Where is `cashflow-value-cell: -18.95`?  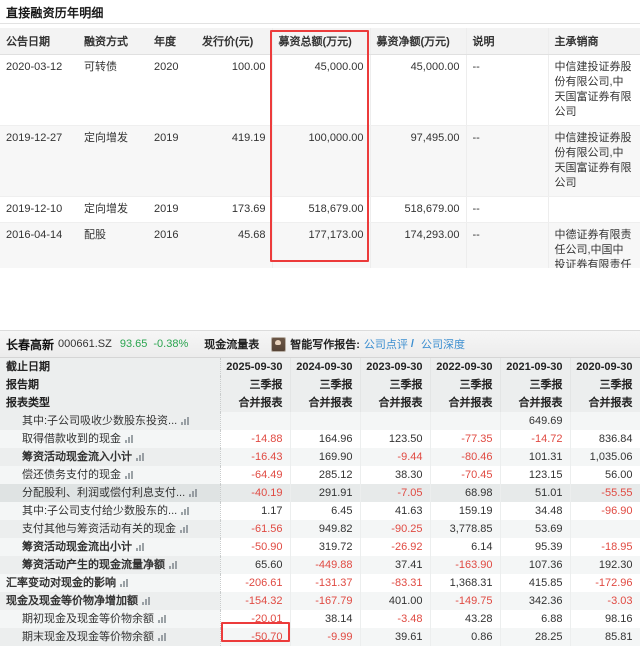
cashflow-value-cell: -18.95 is located at coordinates (605, 547).